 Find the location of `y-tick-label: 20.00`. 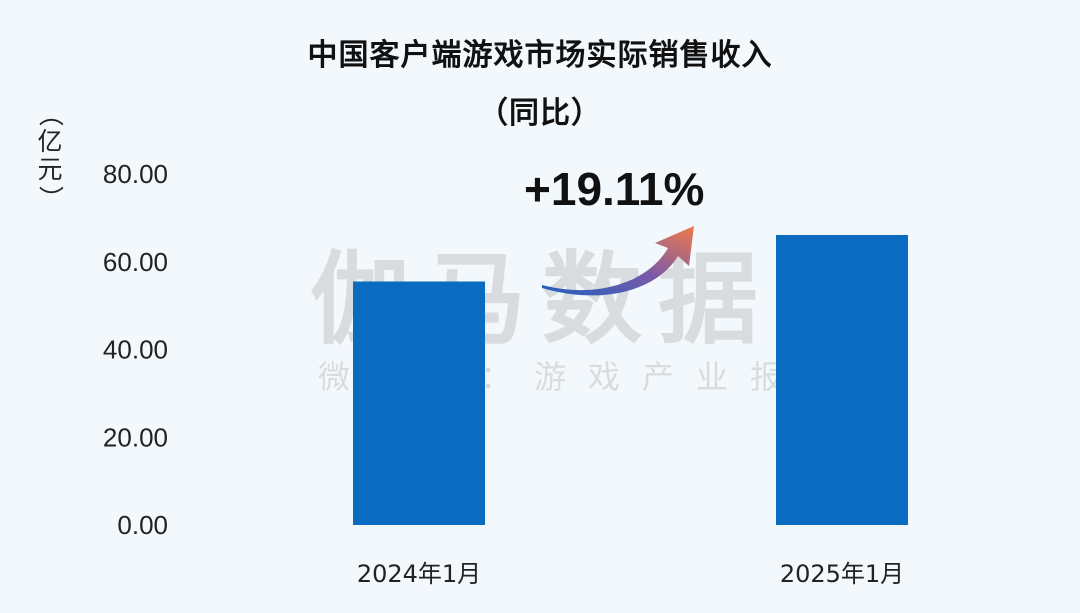

y-tick-label: 20.00 is located at coordinates (135, 437).